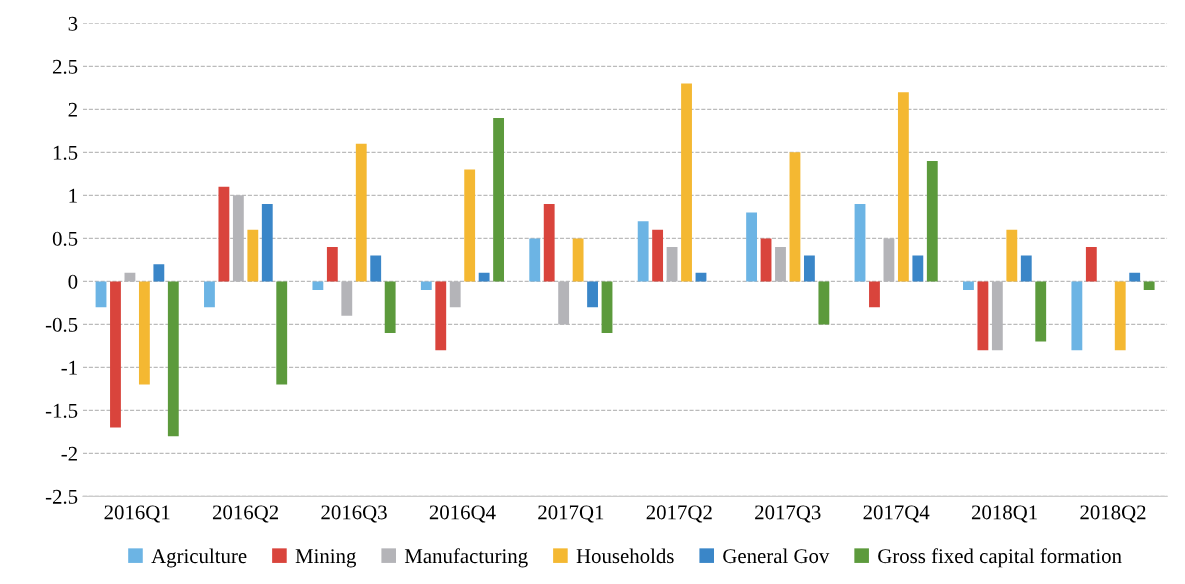 Image resolution: width=1185 pixels, height=584 pixels. I want to click on legend-label: General Gov, so click(776, 556).